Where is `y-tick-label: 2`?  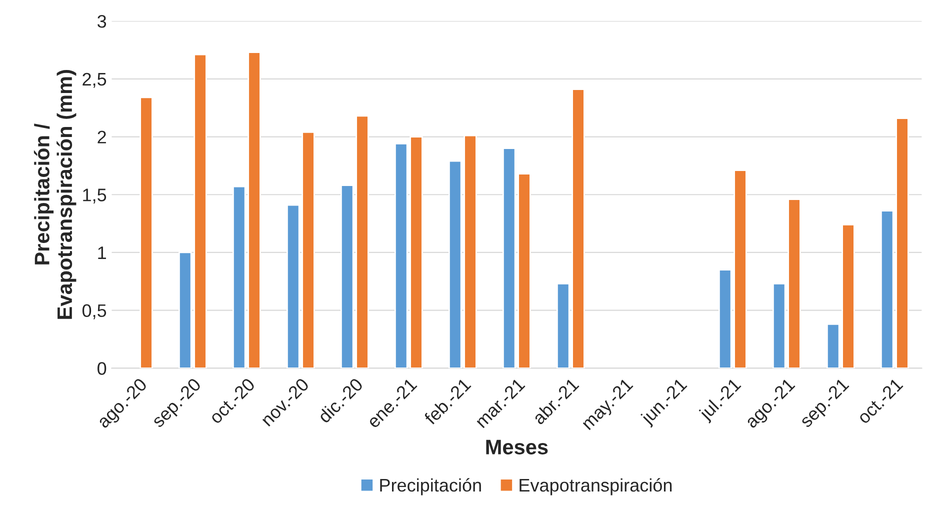 y-tick-label: 2 is located at coordinates (102, 137).